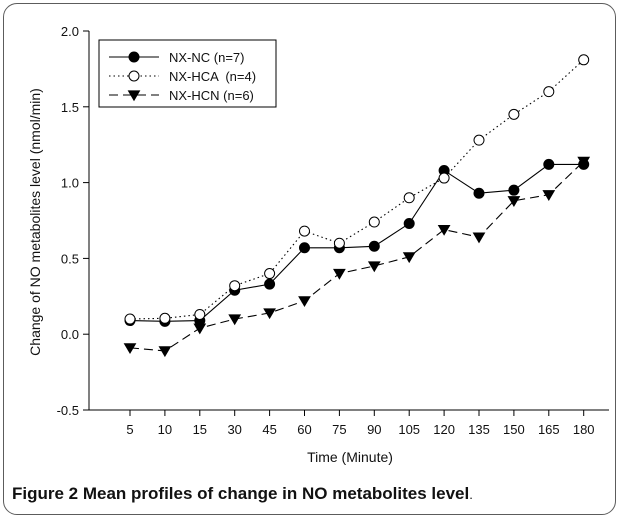 Image resolution: width=621 pixels, height=519 pixels. Describe the element at coordinates (234, 429) in the screenshot. I see `x-tick-label: 30` at that location.